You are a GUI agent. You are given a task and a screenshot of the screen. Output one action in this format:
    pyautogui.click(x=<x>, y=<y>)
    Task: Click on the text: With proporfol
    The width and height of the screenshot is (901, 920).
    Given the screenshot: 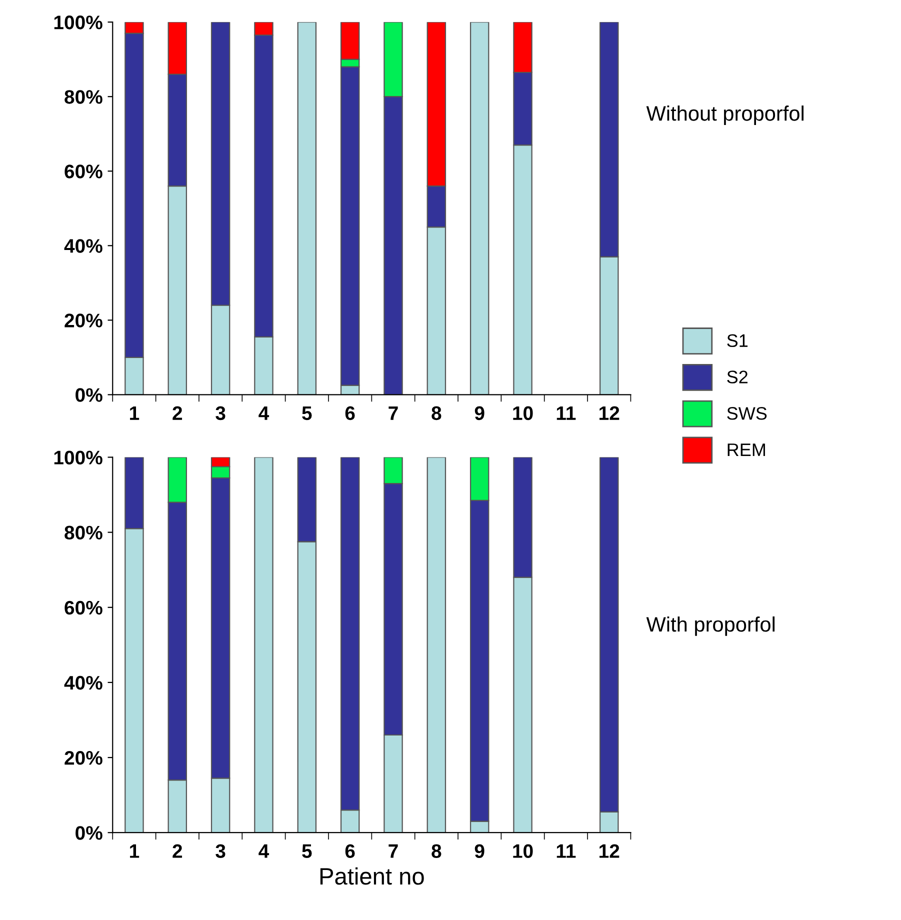 What is the action you would take?
    pyautogui.click(x=710, y=626)
    